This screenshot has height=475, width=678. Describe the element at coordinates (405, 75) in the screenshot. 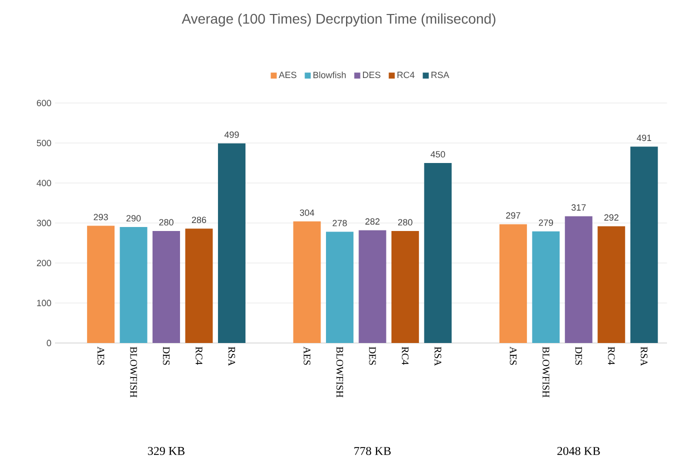

I see `legend-label: RC4` at that location.